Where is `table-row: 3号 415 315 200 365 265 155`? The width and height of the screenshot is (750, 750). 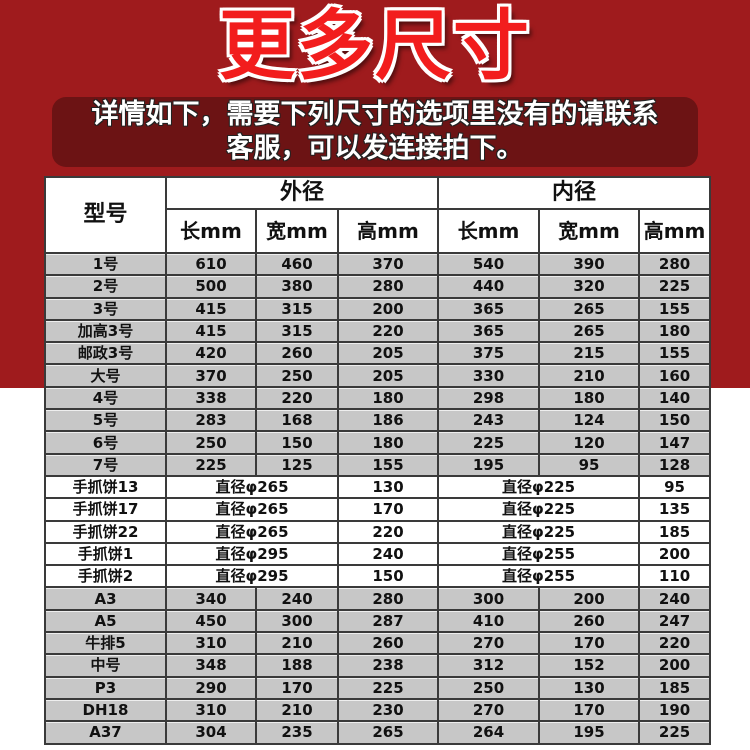
table-row: 3号 415 315 200 365 265 155 is located at coordinates (378, 308).